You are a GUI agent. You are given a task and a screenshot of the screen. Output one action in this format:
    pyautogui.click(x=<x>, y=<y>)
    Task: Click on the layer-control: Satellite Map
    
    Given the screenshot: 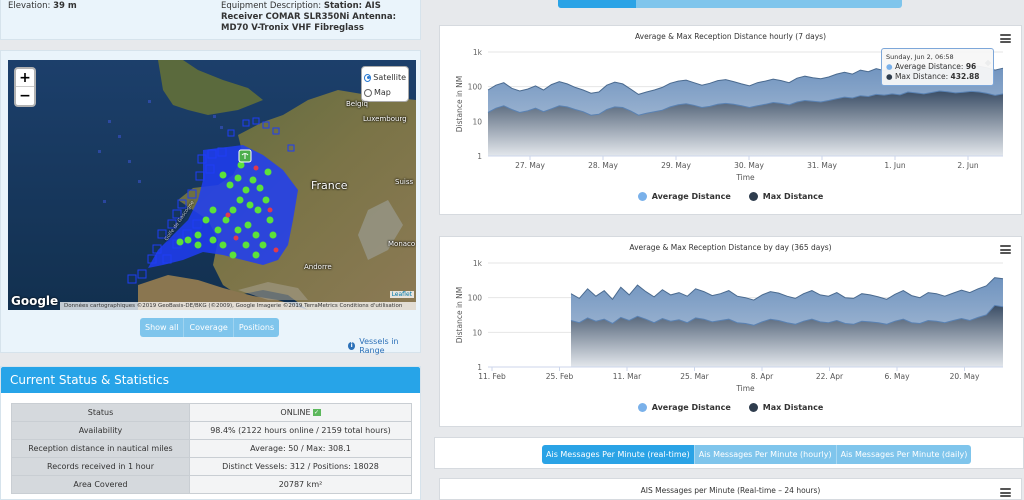 What is the action you would take?
    pyautogui.click(x=385, y=84)
    